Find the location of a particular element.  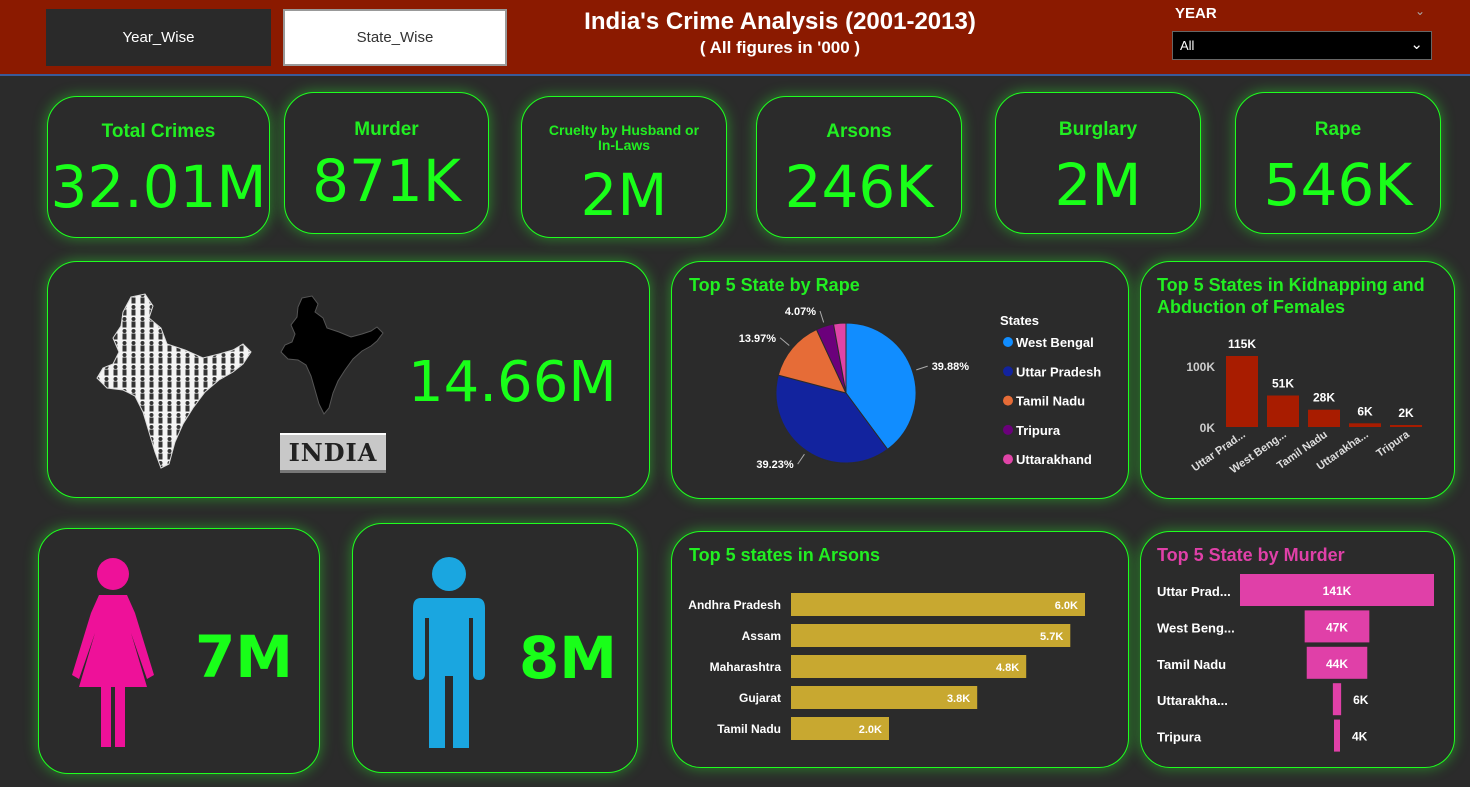

india-map-silhouette-icon is located at coordinates (332, 355).